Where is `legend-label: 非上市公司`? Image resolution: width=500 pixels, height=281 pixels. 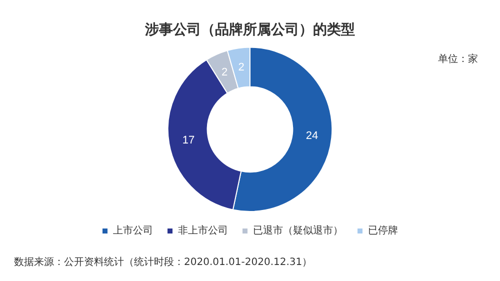 legend-label: 非上市公司 is located at coordinates (203, 230).